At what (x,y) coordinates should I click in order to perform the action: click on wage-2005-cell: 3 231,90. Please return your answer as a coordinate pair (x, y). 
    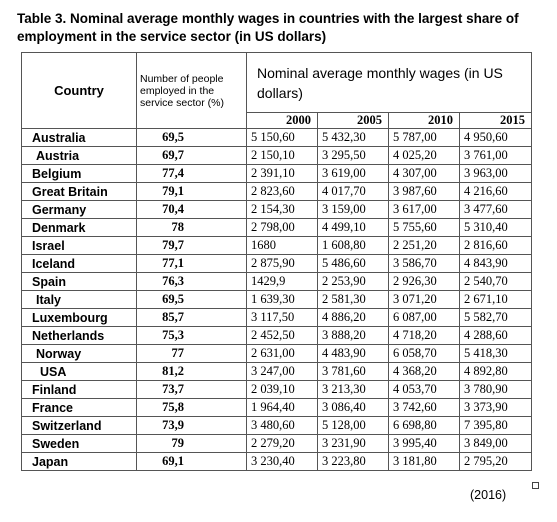
    Looking at the image, I should click on (353, 443).